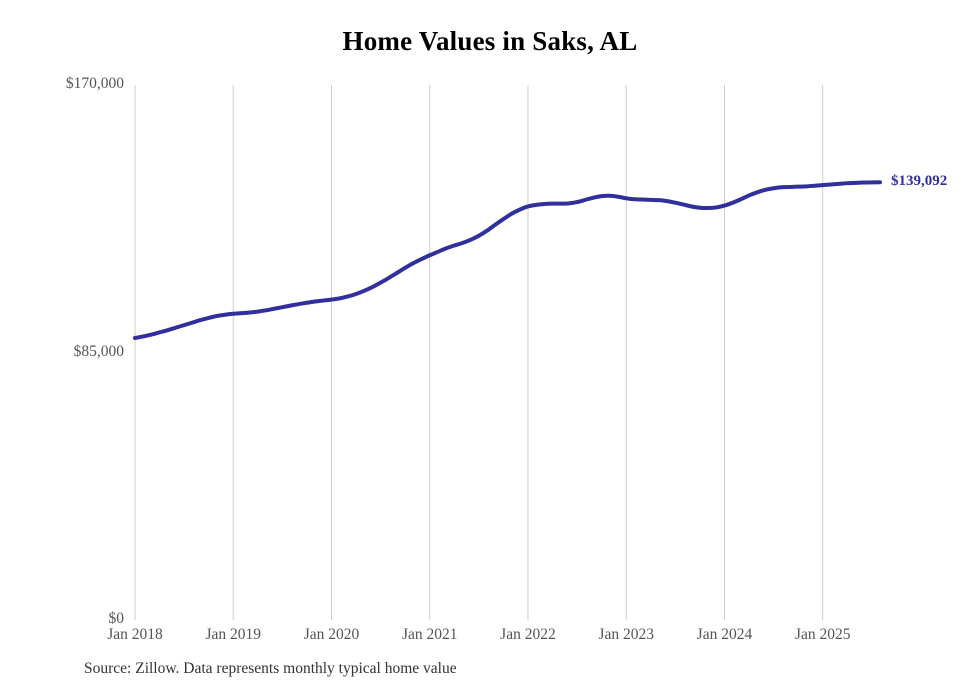 The height and width of the screenshot is (699, 980). What do you see at coordinates (116, 618) in the screenshot?
I see `y-tick-0: $0` at bounding box center [116, 618].